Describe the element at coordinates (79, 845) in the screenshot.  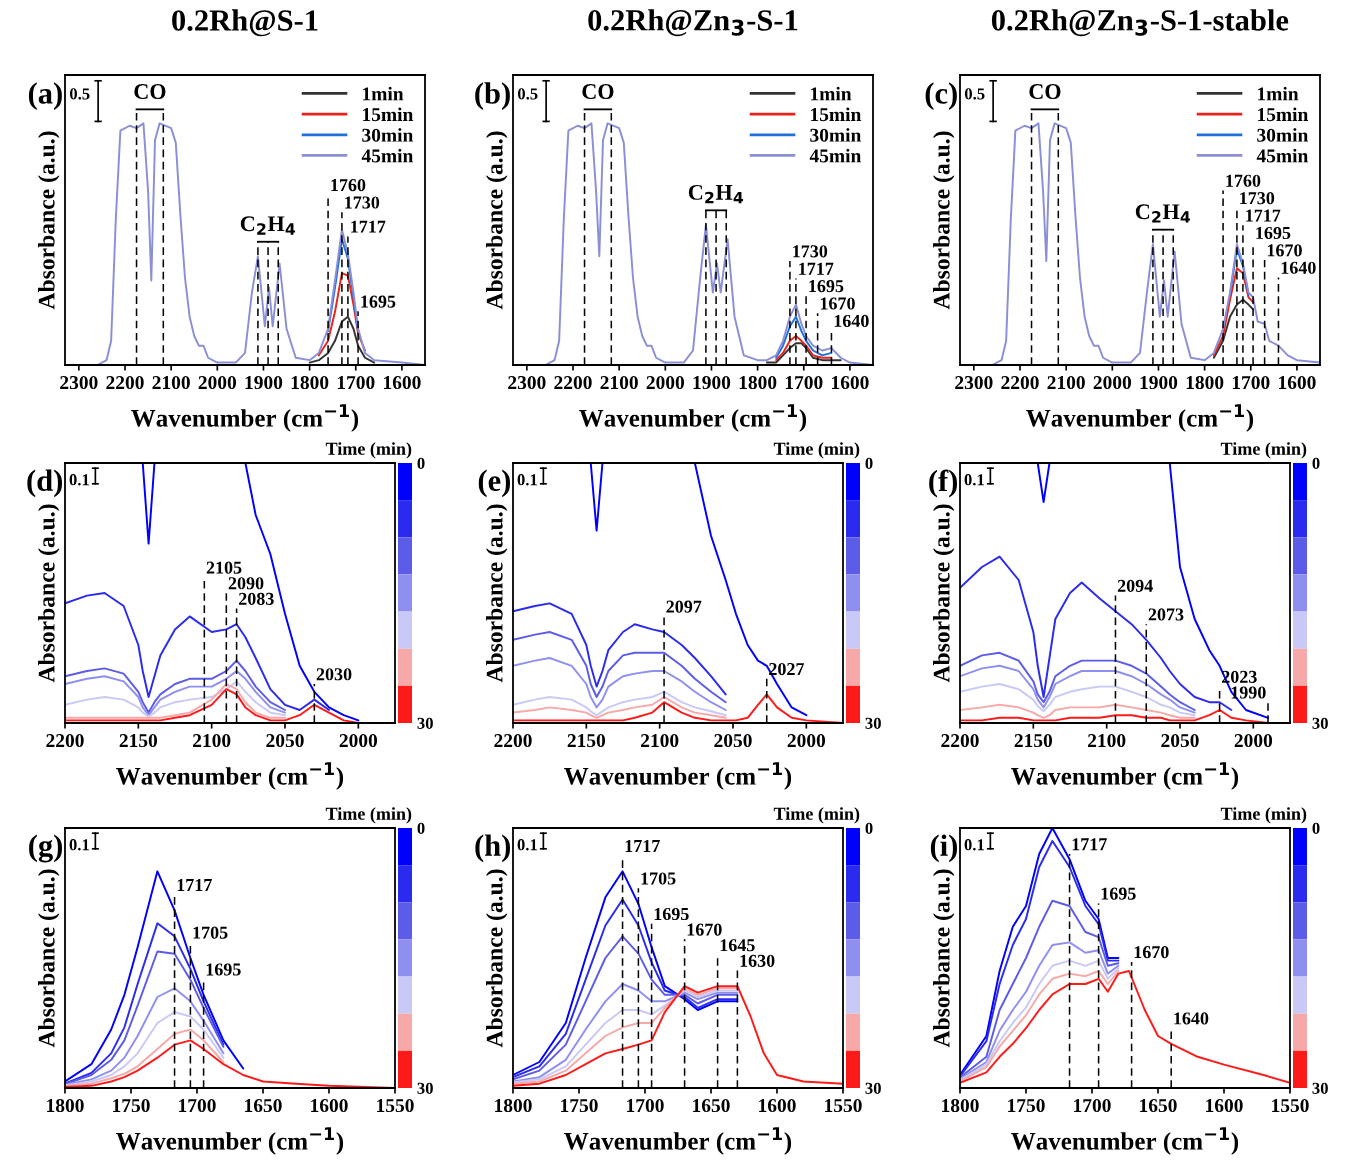
I see `text: 0.1` at that location.